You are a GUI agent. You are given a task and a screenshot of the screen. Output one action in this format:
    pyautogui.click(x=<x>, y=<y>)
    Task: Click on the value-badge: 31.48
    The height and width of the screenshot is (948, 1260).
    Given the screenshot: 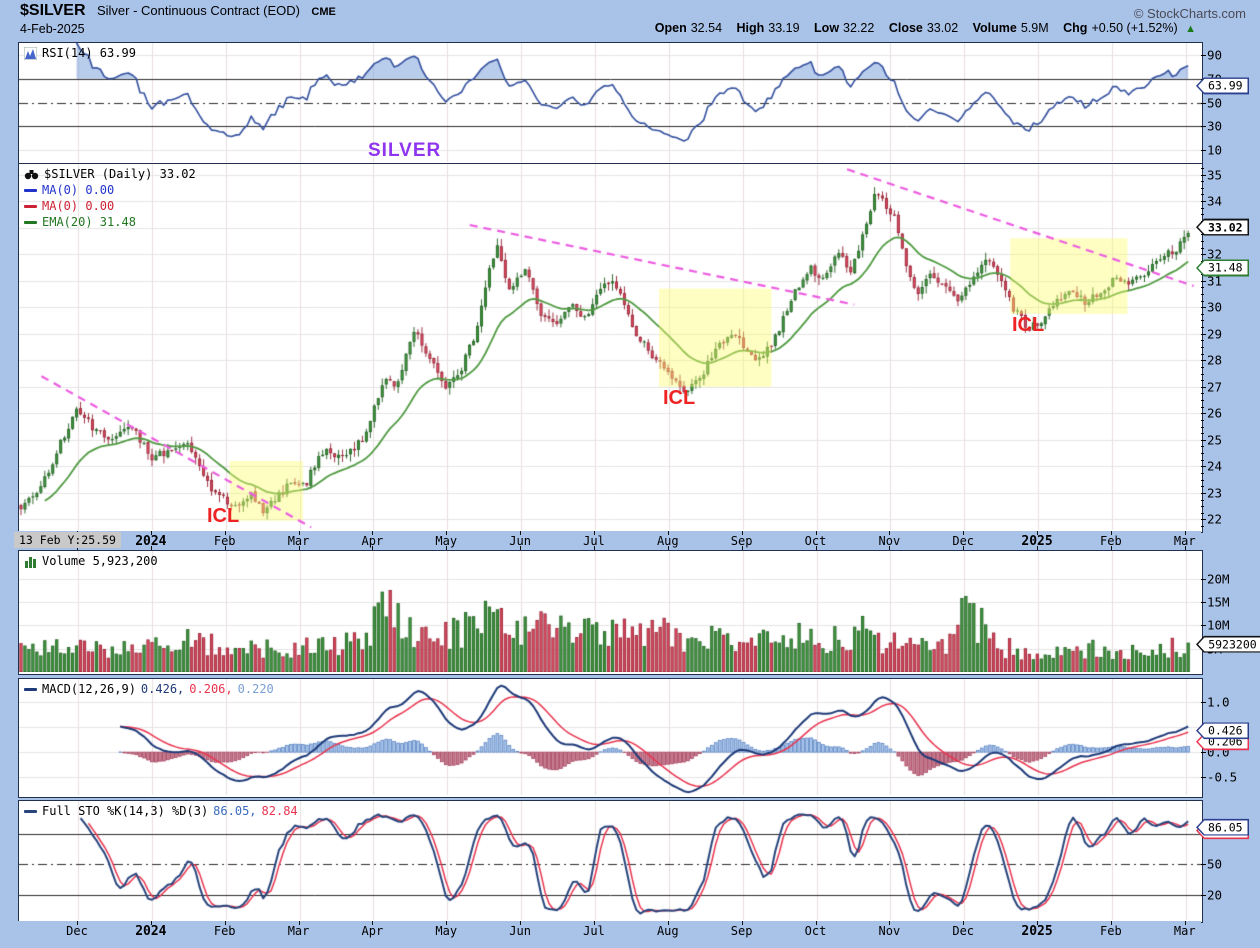 What is the action you would take?
    pyautogui.click(x=1222, y=268)
    